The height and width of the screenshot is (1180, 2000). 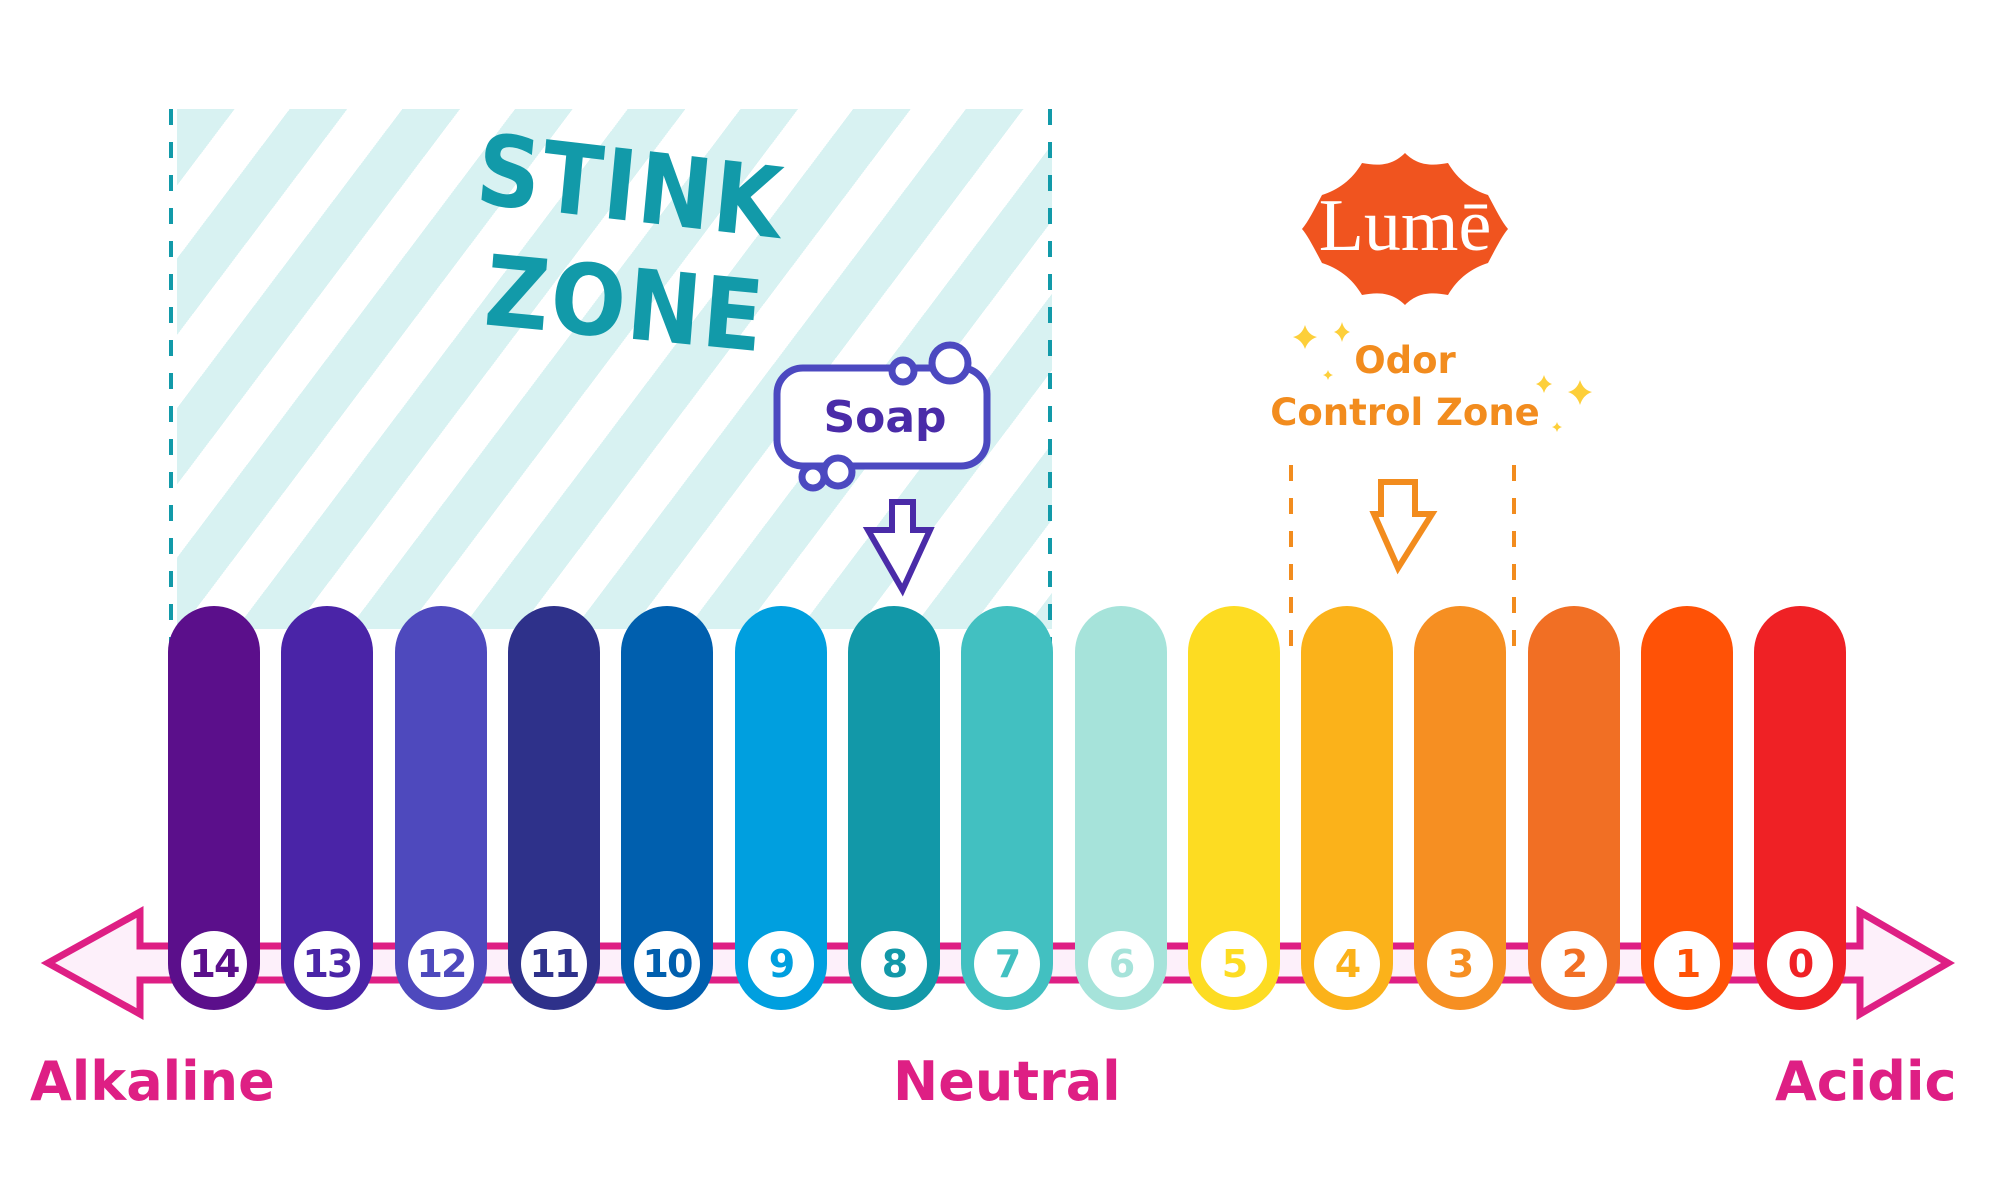 I want to click on odor-line1: Odor, so click(x=1405, y=360).